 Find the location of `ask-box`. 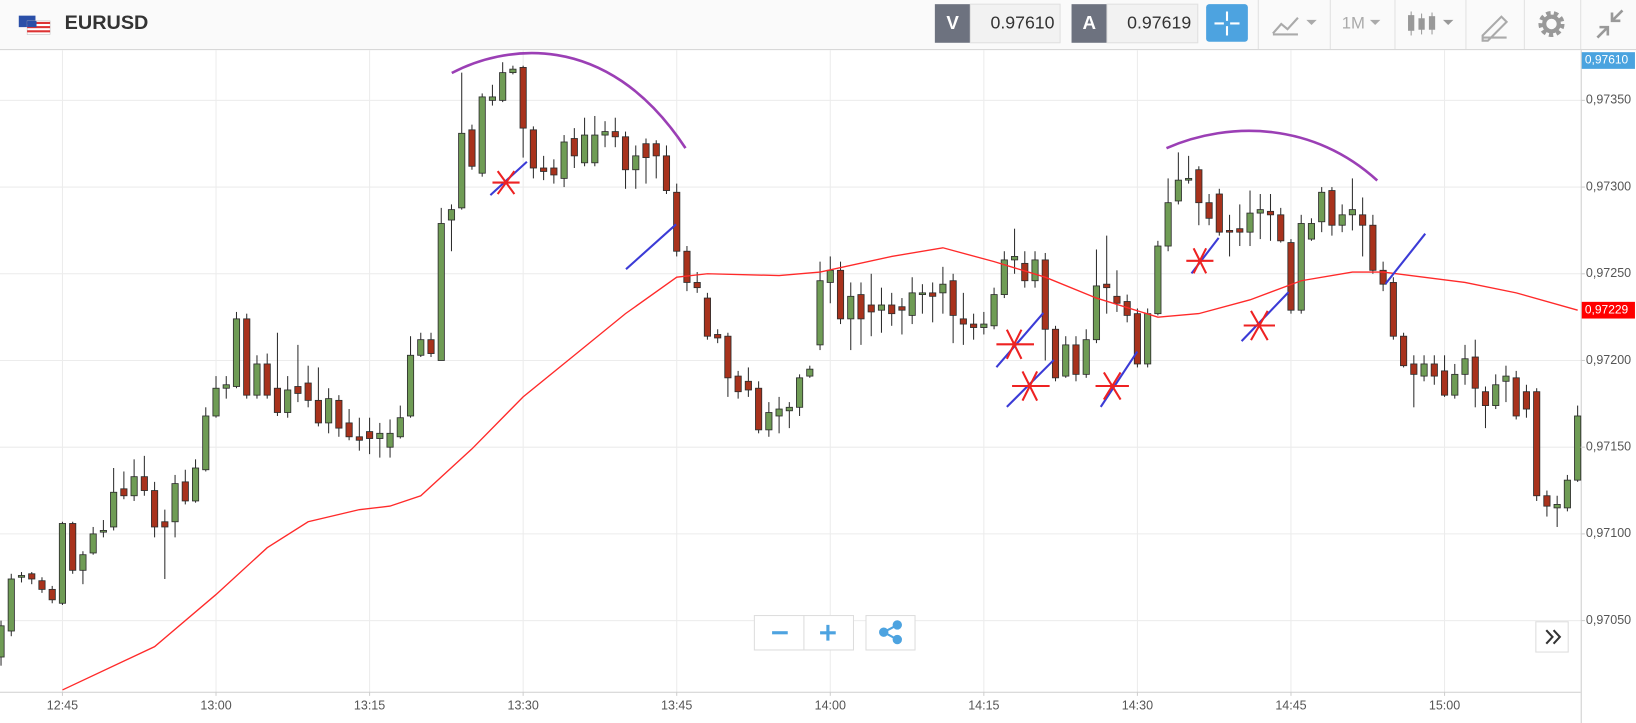

ask-box is located at coordinates (1152, 23).